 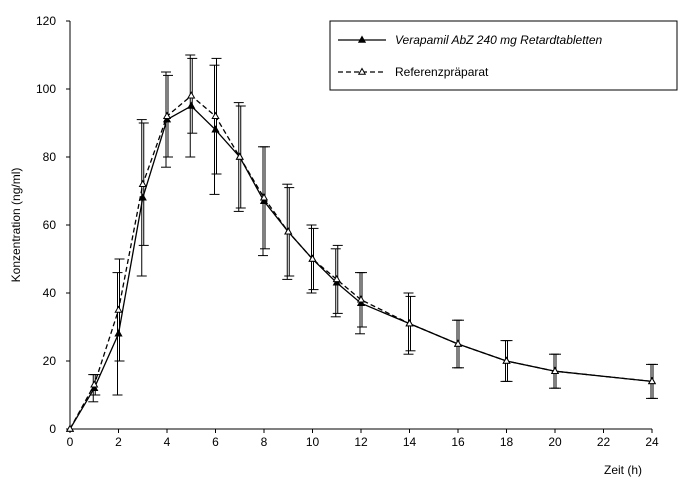 I want to click on legend-sample-referenz, so click(x=362, y=71).